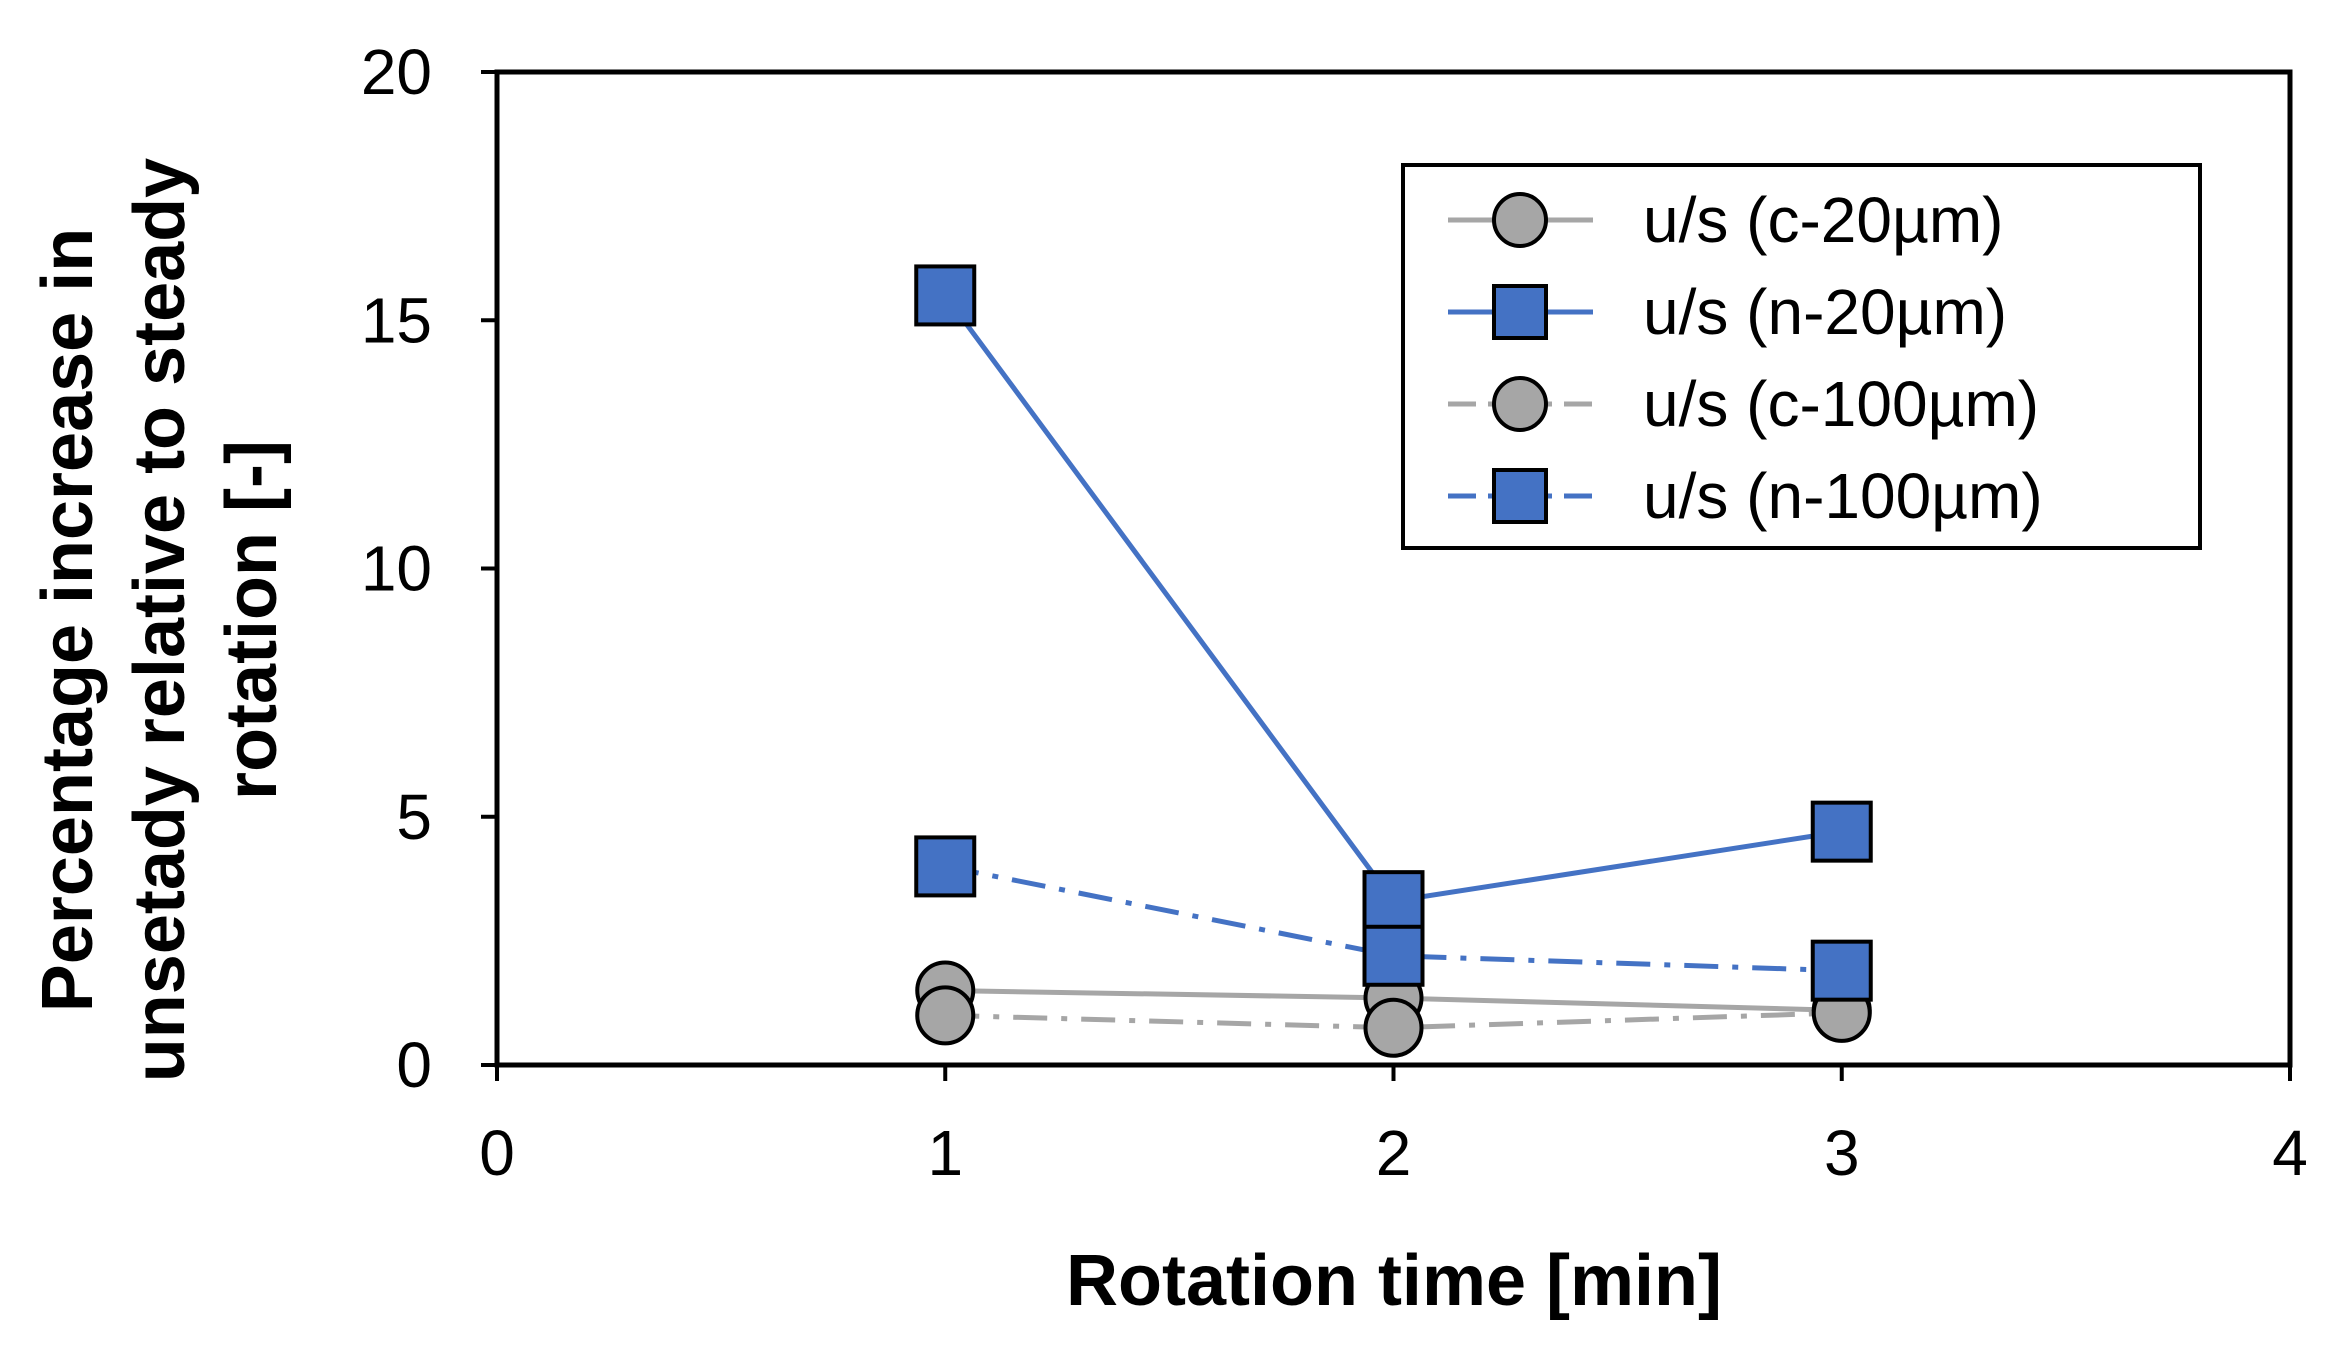 This screenshot has height=1358, width=2331. I want to click on legend-entry: u/s (n-20µm), so click(1727, 312).